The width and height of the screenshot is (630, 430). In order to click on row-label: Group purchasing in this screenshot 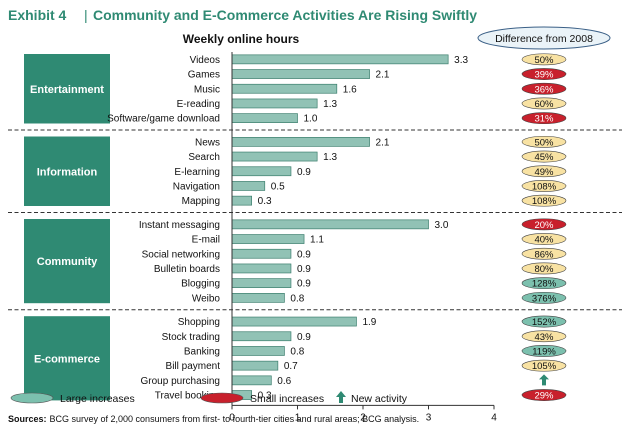, I will do `click(181, 381)`.